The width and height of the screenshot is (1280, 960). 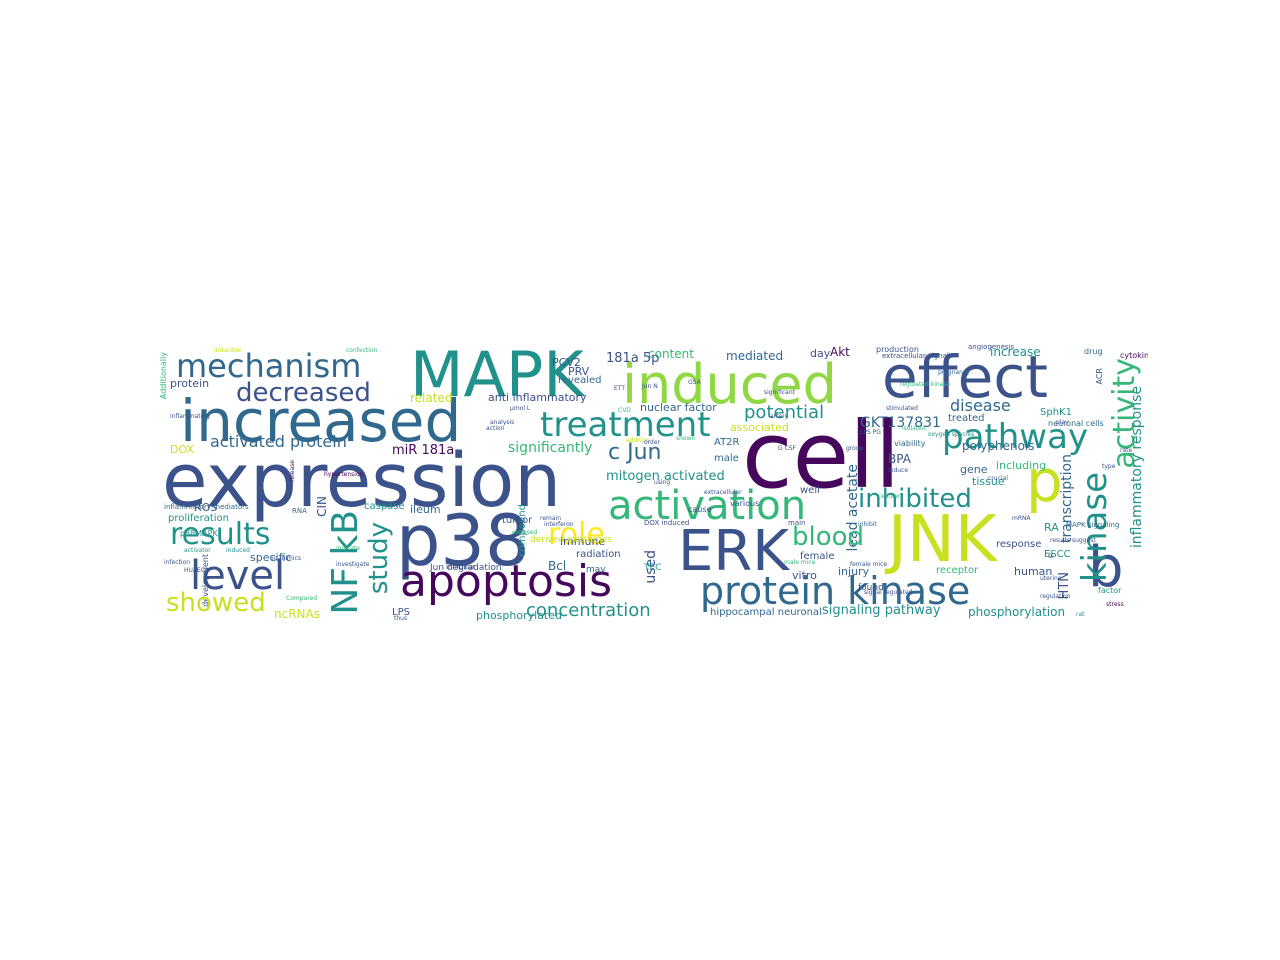 I want to click on word: immune, so click(x=583, y=541).